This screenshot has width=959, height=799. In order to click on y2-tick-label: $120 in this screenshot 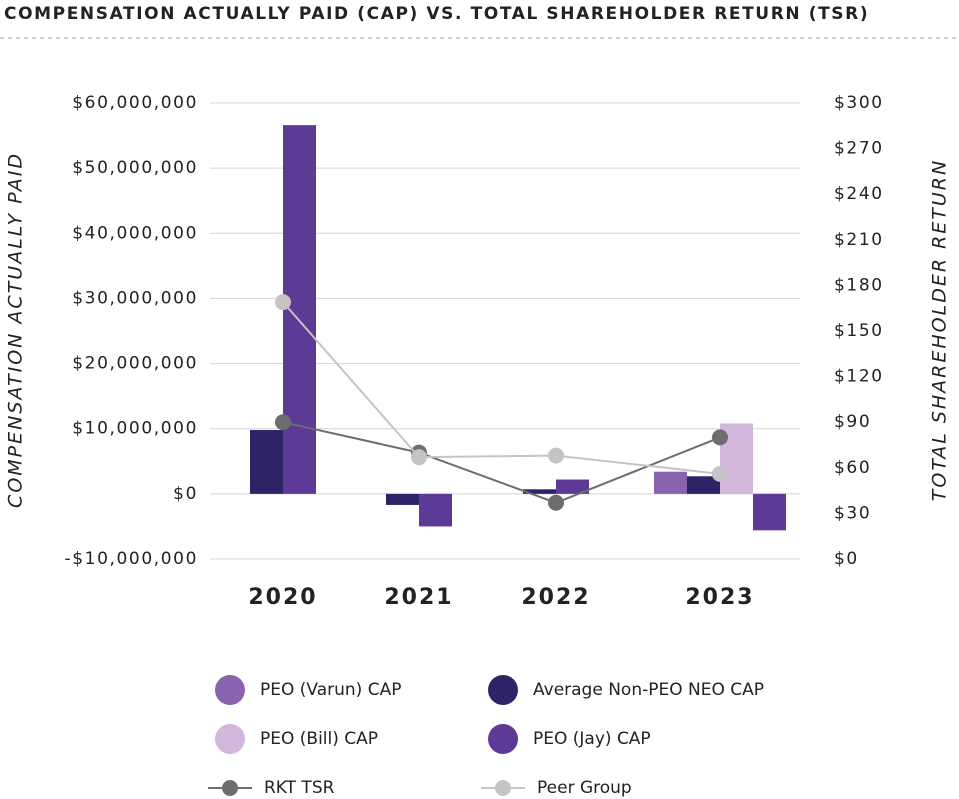, I will do `click(859, 377)`.